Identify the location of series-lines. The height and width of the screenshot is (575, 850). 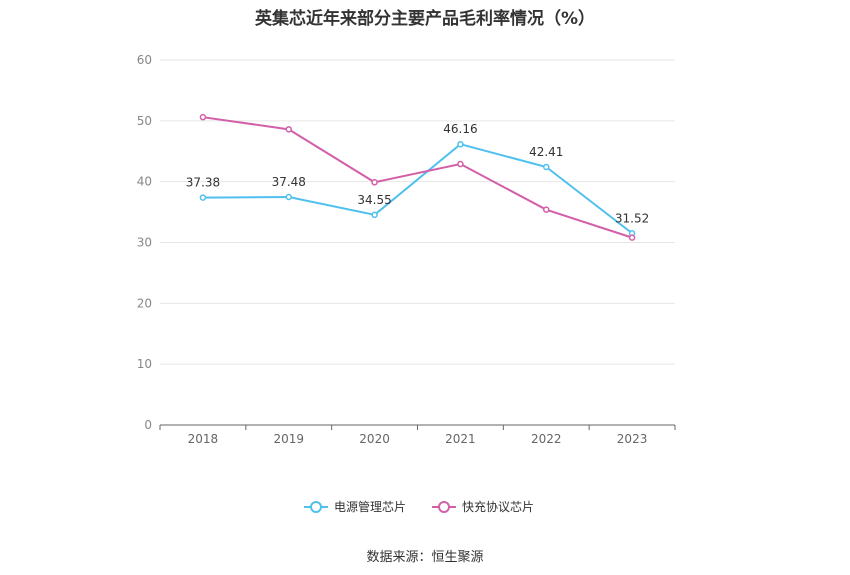
(417, 177).